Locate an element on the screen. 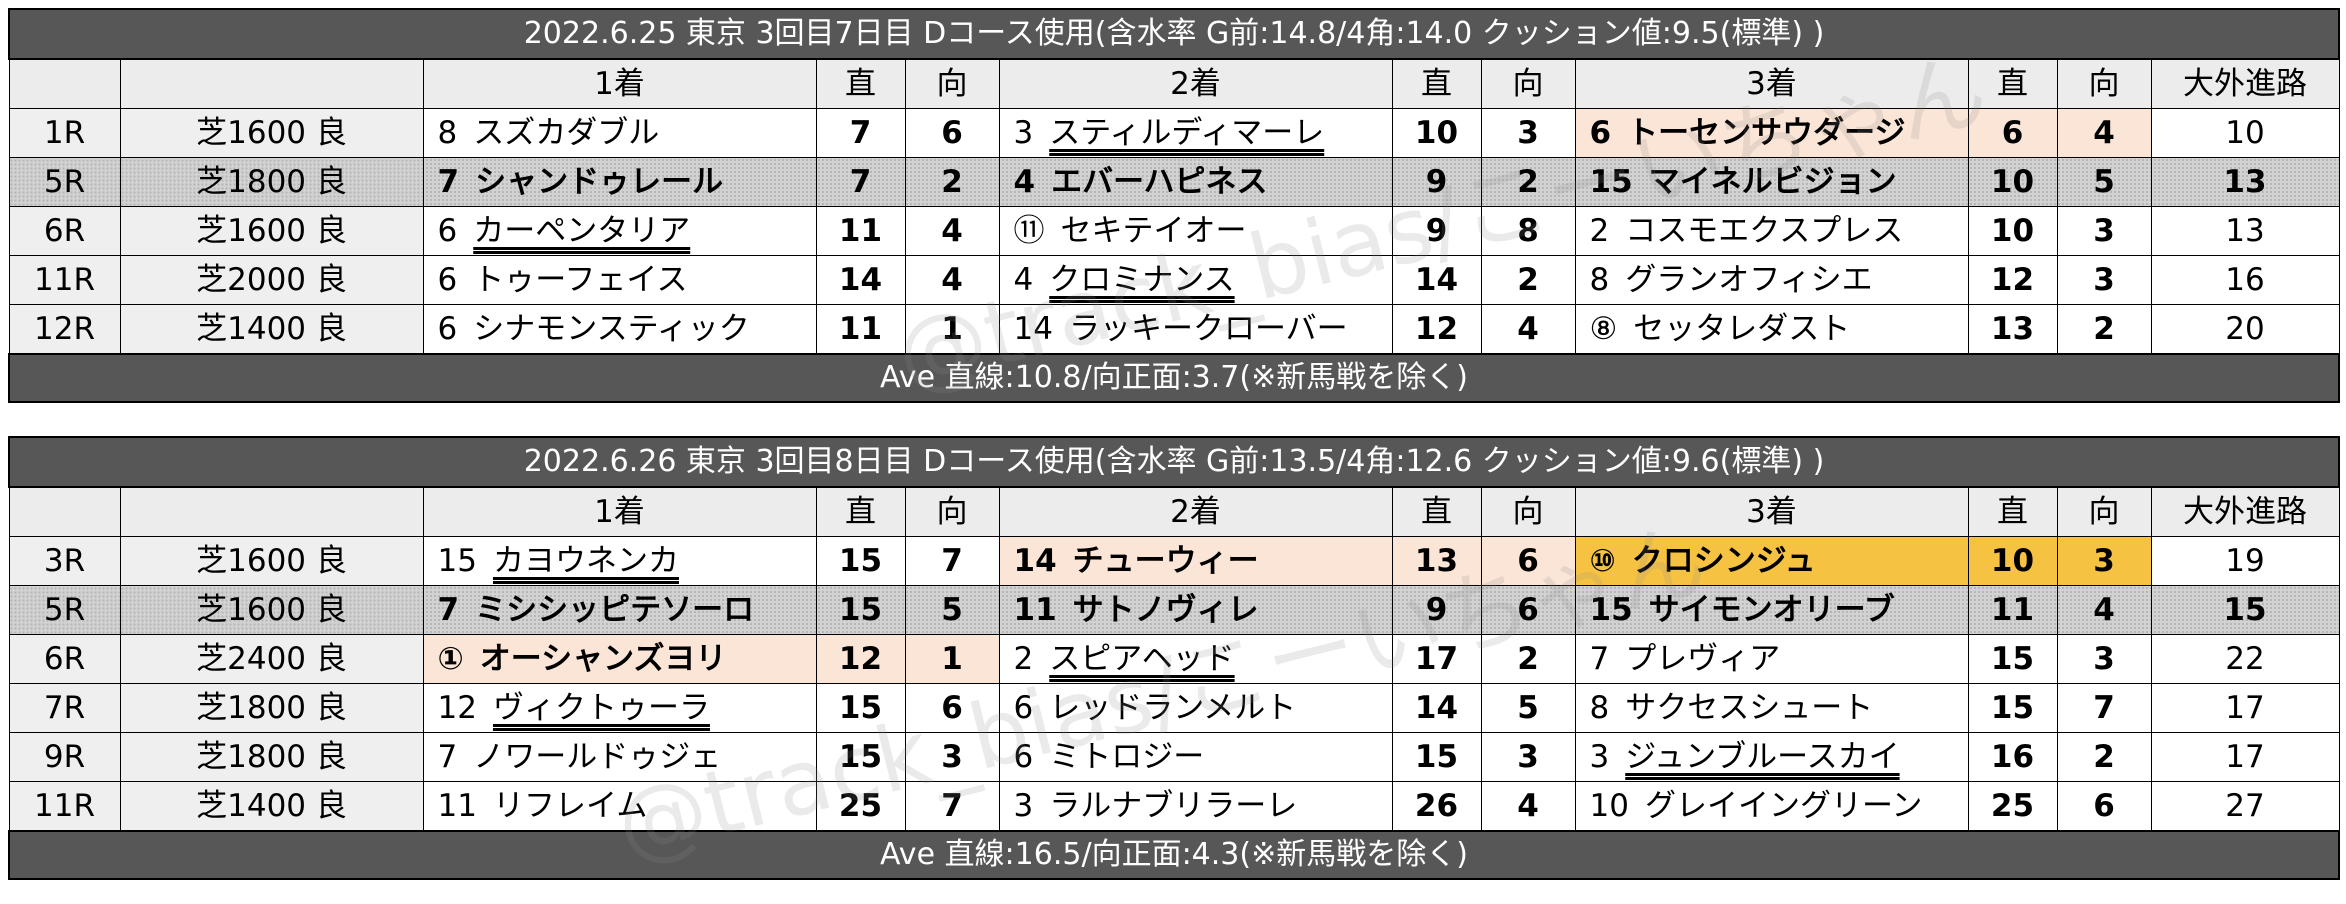 The image size is (2346, 904). average-summary: Ave 直線:16.5/向正面:4.3(※新馬戦を除く) is located at coordinates (1174, 855).